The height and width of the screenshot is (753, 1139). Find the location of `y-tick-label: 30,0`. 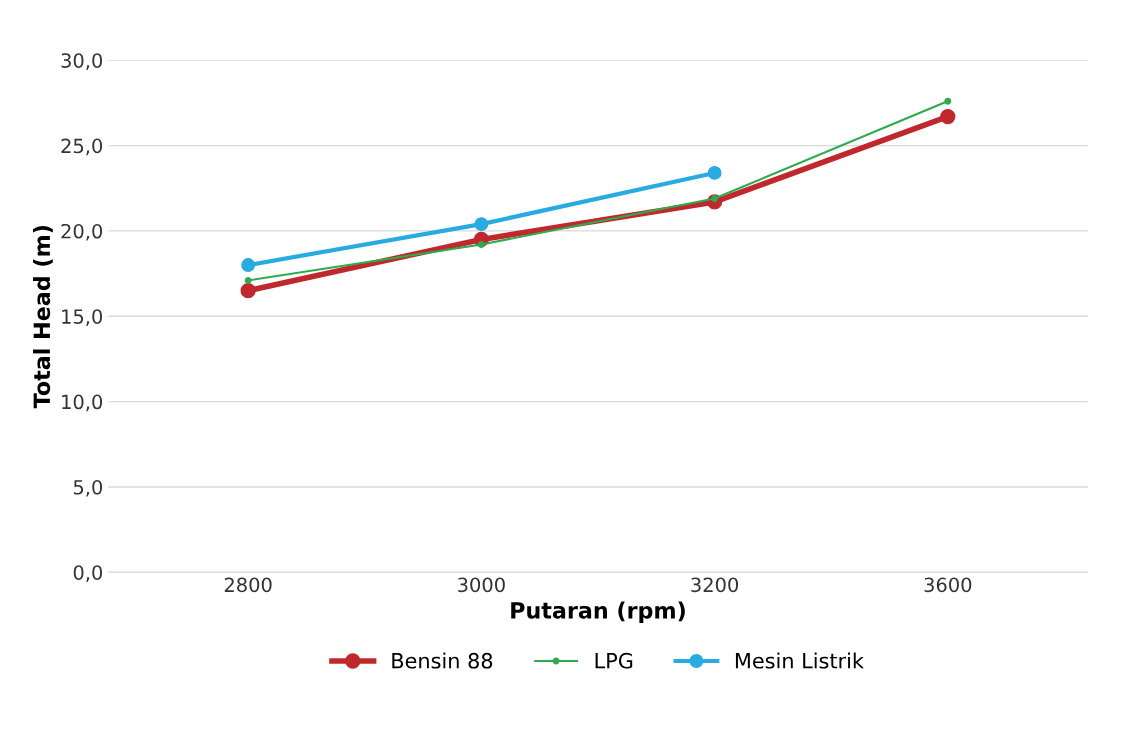

y-tick-label: 30,0 is located at coordinates (82, 61).